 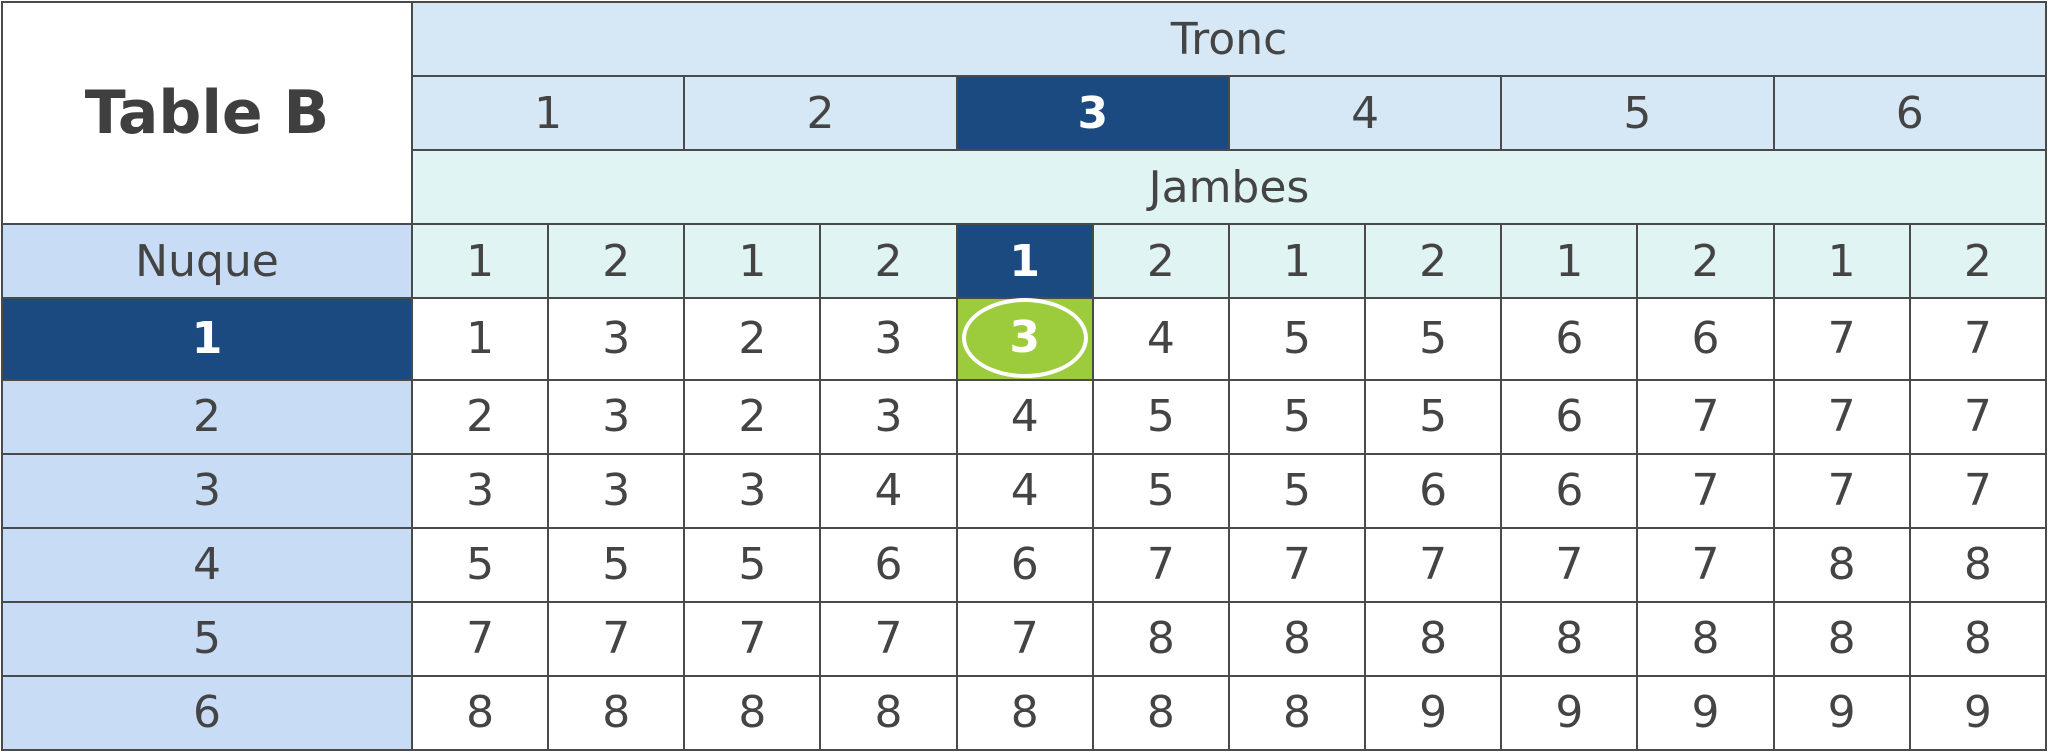 I want to click on nuque-value: 5, so click(x=207, y=638).